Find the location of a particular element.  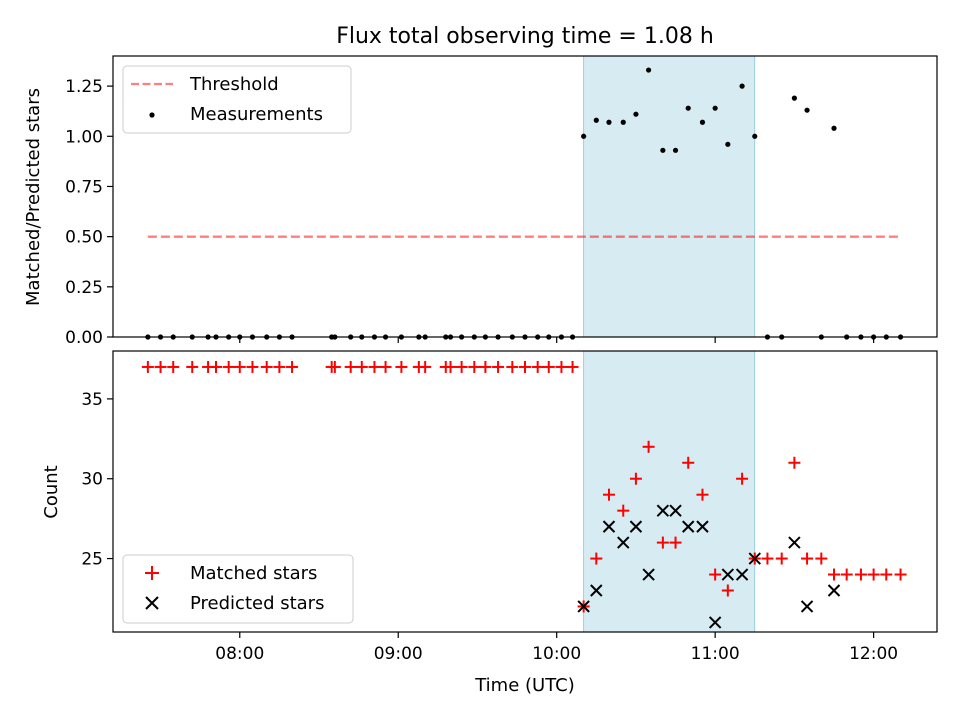

legend-matched-label: Matched stars is located at coordinates (253, 573).